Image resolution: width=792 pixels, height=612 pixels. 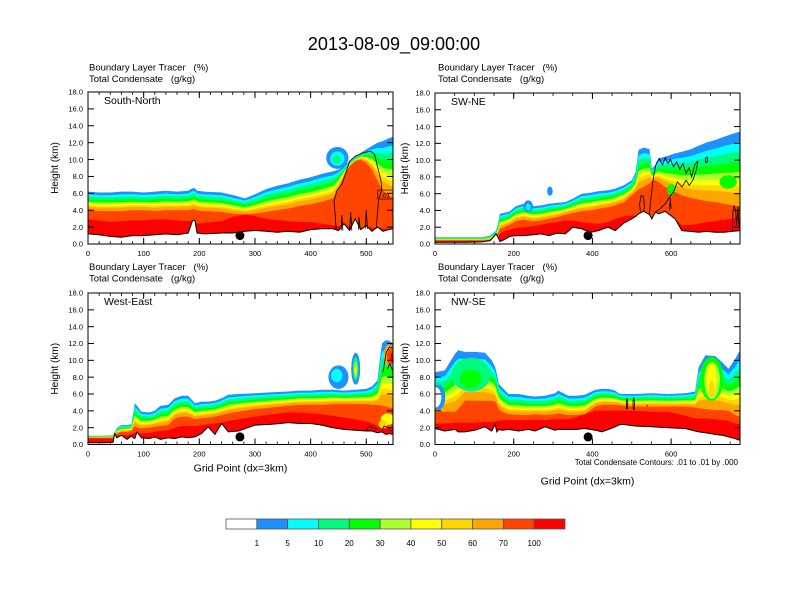 I want to click on panel-label: West-East, so click(x=128, y=302).